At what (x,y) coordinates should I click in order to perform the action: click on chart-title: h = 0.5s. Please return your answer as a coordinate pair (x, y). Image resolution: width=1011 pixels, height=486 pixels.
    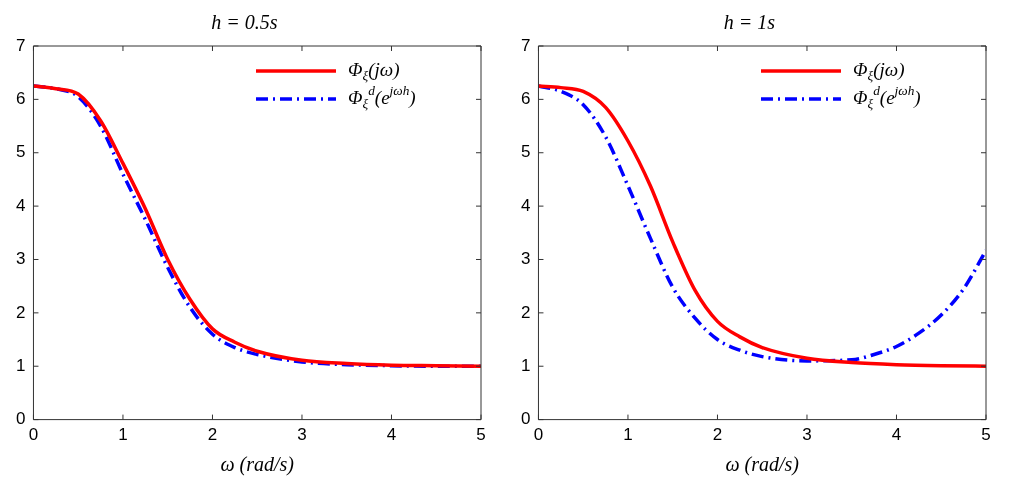
    Looking at the image, I should click on (244, 22).